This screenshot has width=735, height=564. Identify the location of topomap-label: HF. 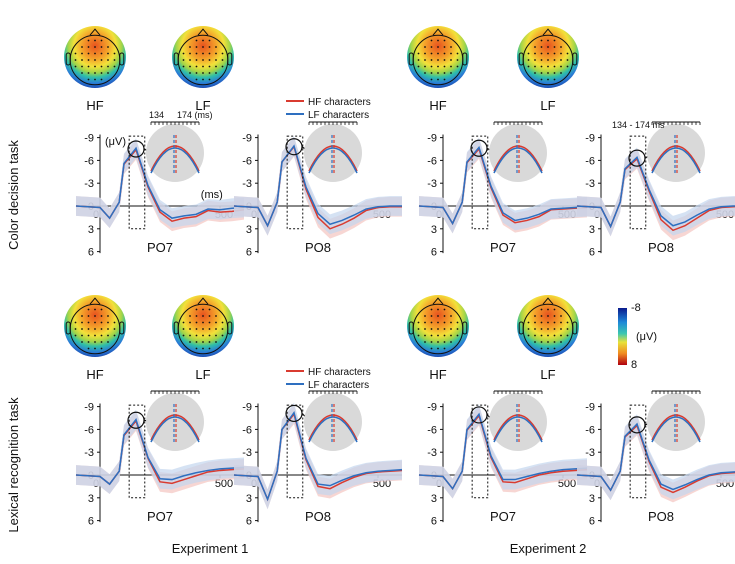
(94, 374).